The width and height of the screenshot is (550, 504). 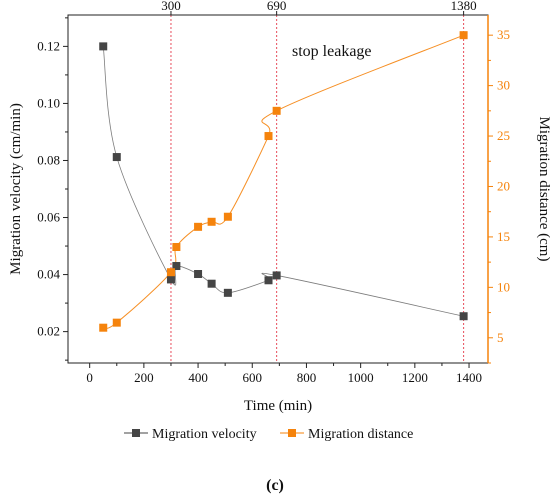 What do you see at coordinates (16, 189) in the screenshot?
I see `y-left-axis-title: Migration velocity (cm/min)` at bounding box center [16, 189].